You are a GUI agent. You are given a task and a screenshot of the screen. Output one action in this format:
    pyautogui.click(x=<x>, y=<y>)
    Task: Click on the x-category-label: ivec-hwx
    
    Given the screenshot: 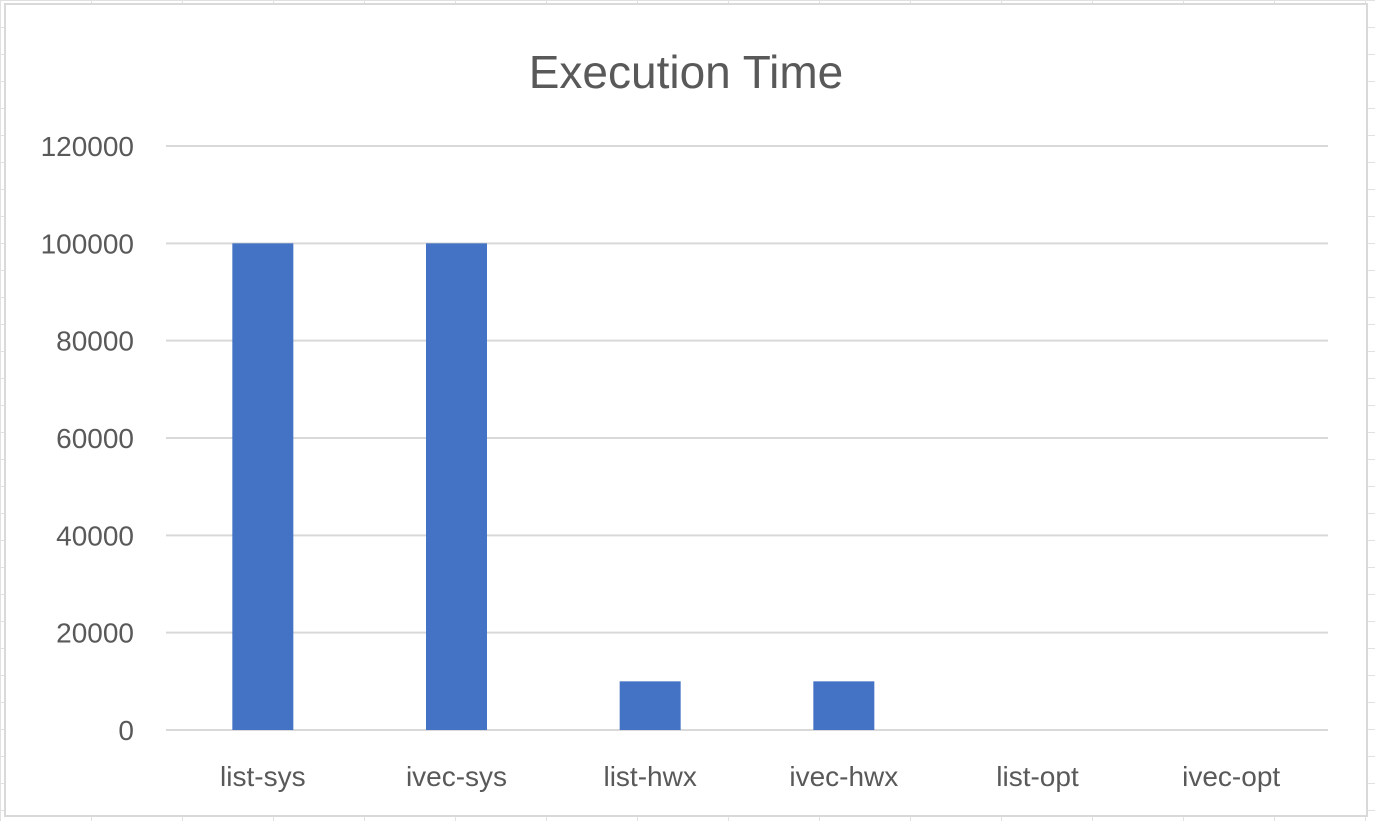 What is the action you would take?
    pyautogui.click(x=843, y=776)
    